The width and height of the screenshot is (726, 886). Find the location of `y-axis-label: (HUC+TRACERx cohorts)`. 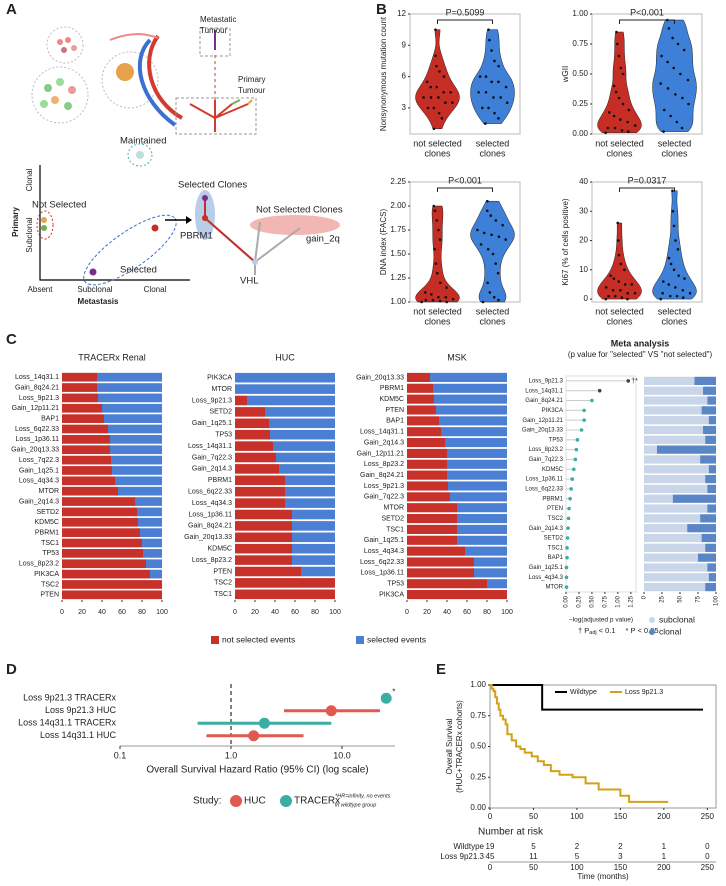

y-axis-label: (HUC+TRACERx cohorts) is located at coordinates (459, 746).